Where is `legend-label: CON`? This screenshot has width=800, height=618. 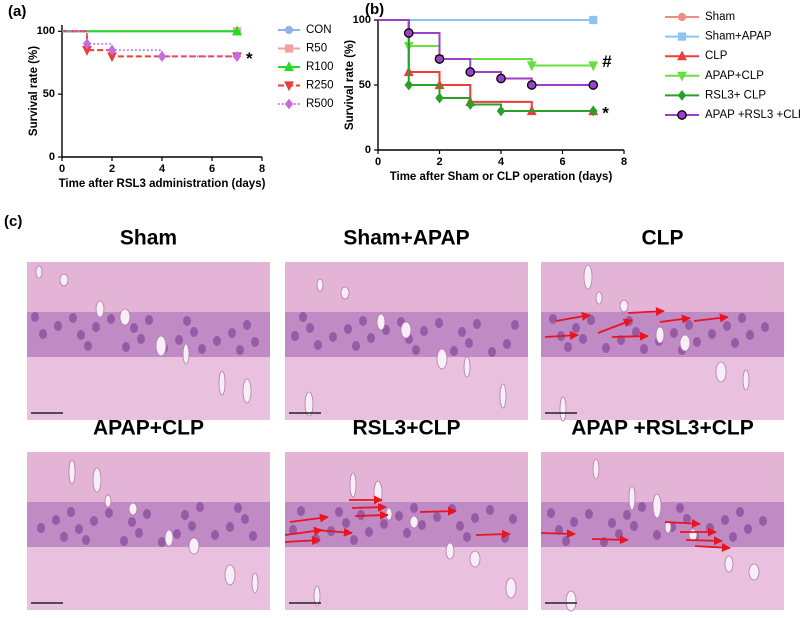
legend-label: CON is located at coordinates (319, 30).